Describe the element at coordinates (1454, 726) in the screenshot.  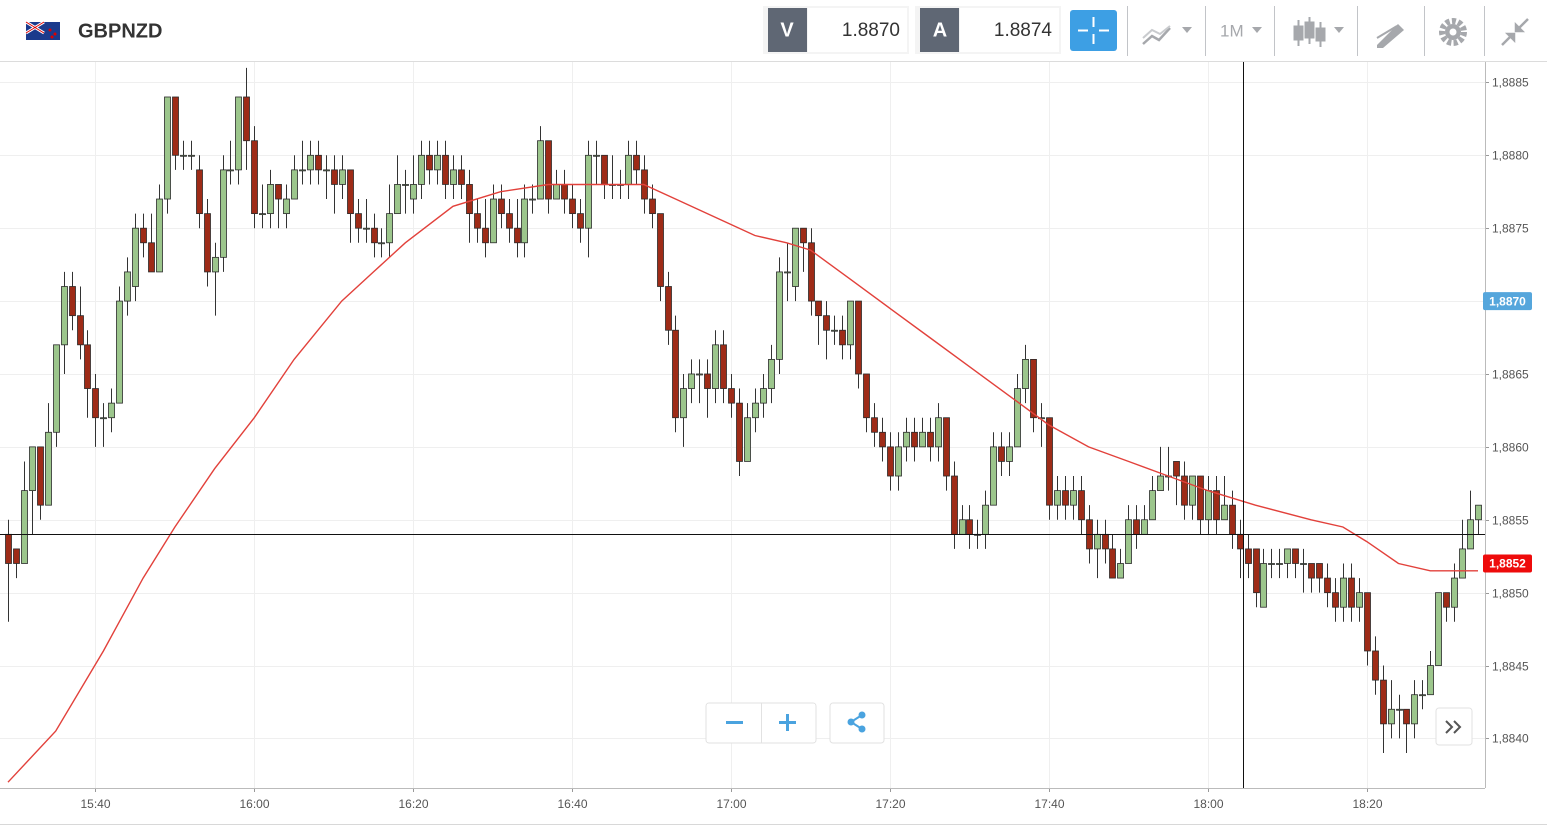
I see `scroll-right-button` at that location.